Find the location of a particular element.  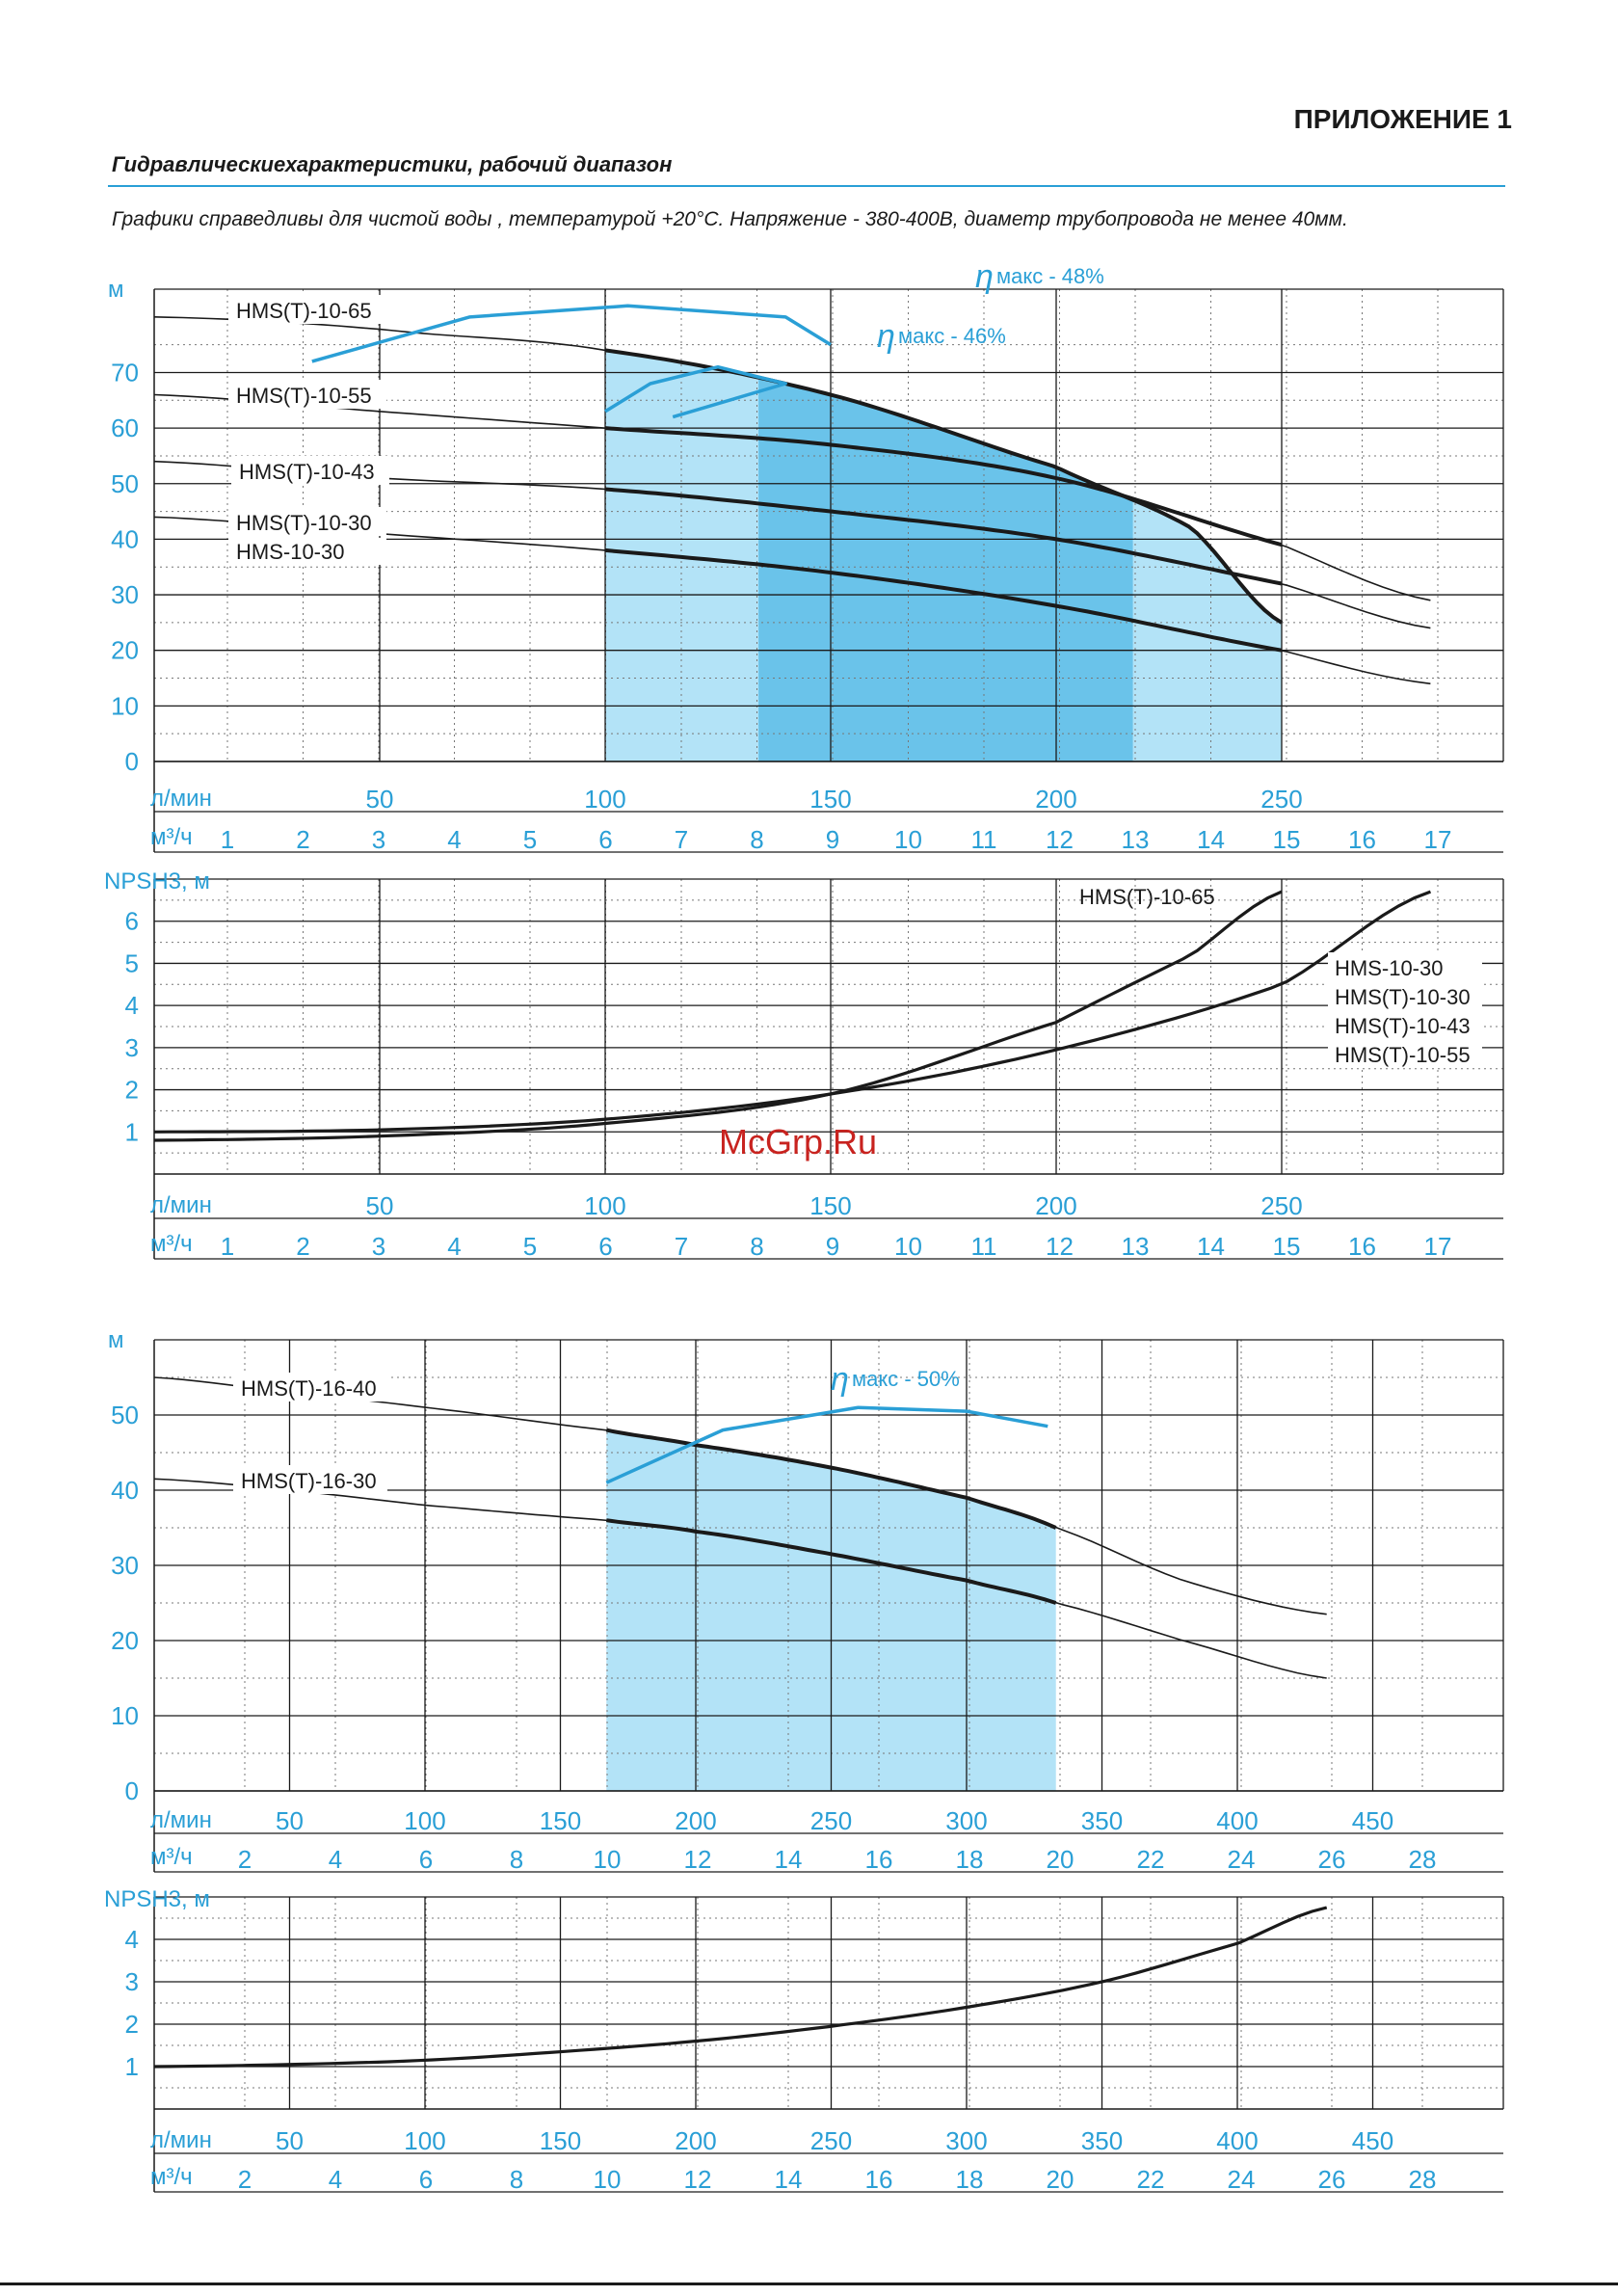

series-label: HMS(T)-16-40 is located at coordinates (309, 1388).